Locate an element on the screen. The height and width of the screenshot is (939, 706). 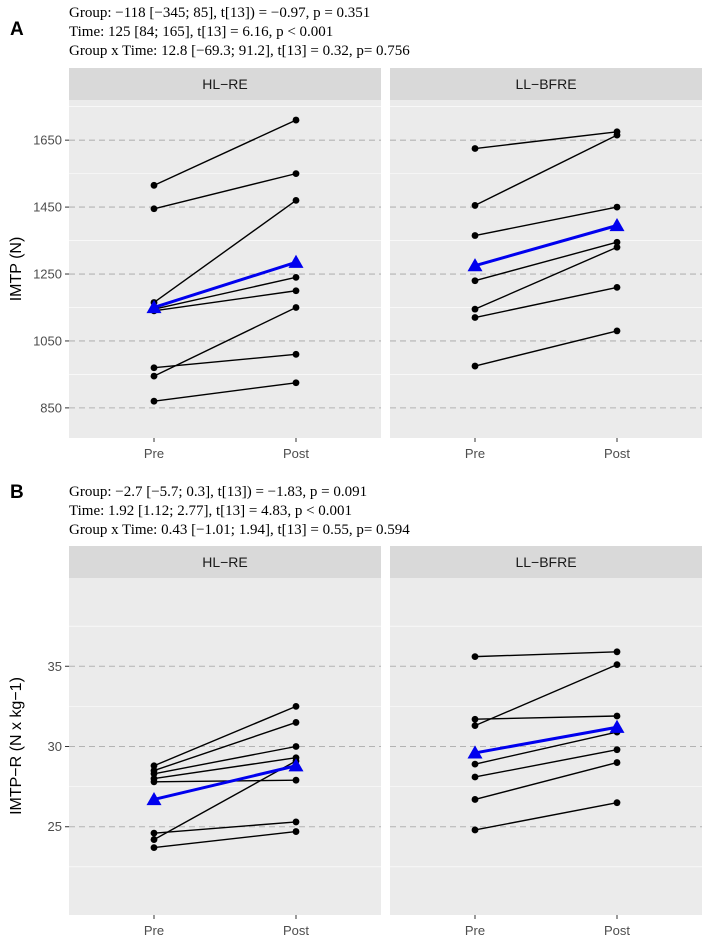
y-tick-label: 35 is located at coordinates (55, 666).